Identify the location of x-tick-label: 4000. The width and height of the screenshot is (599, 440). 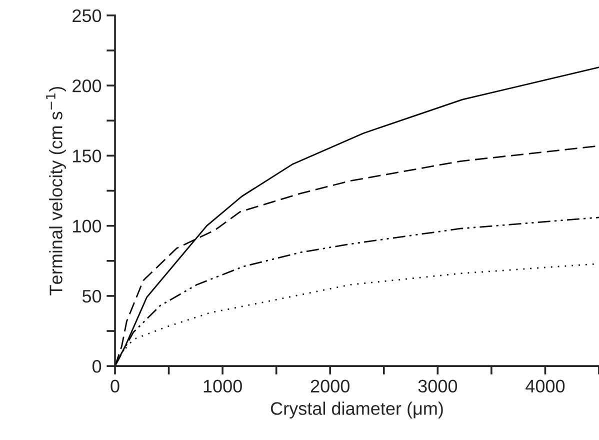
(545, 386).